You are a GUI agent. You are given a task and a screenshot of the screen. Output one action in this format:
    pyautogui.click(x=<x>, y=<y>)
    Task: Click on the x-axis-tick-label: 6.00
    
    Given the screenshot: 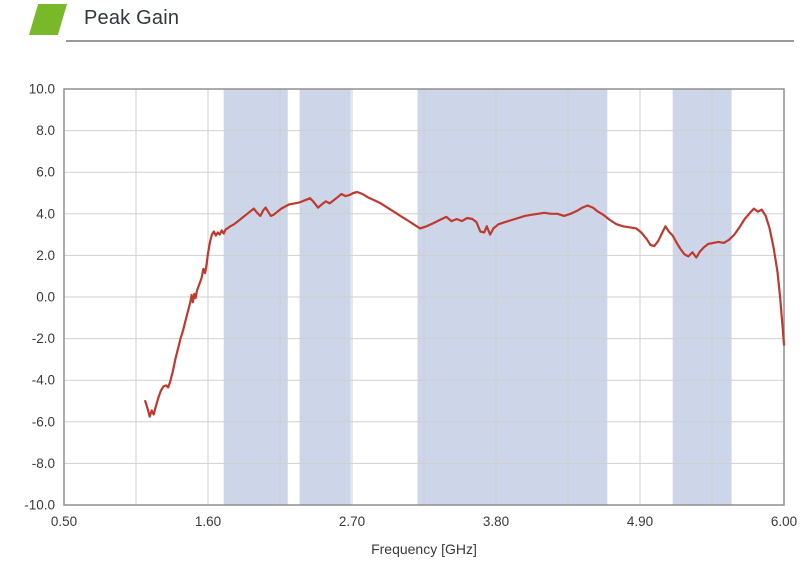 What is the action you would take?
    pyautogui.click(x=784, y=521)
    